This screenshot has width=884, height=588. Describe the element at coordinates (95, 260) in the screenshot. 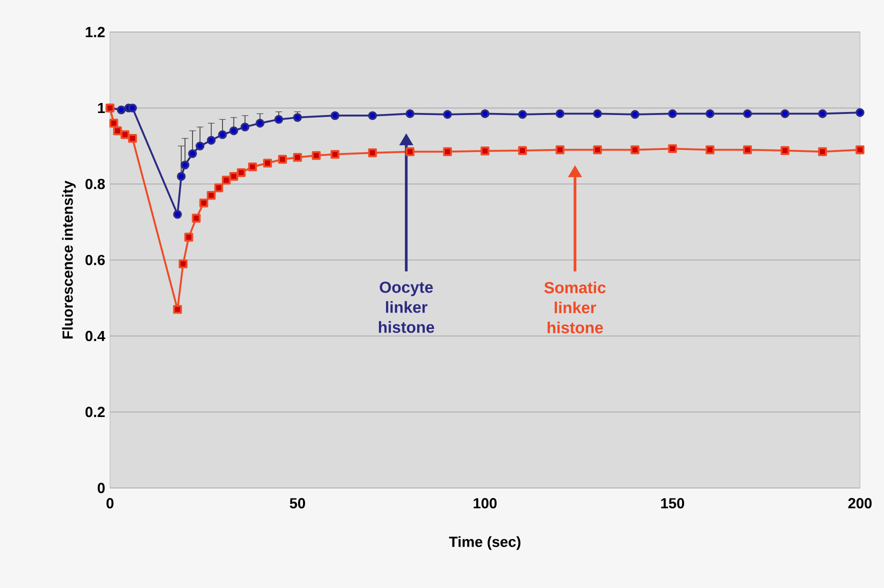

I see `y-tick-label: 0.6` at that location.